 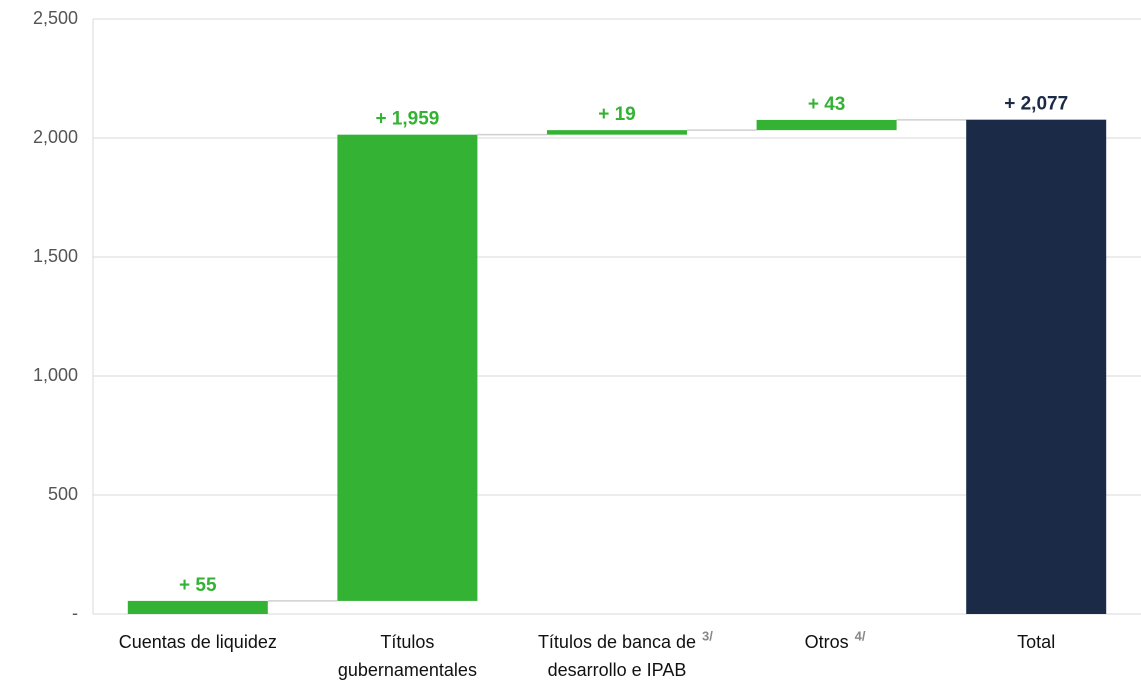 I want to click on footnote: 4/, so click(x=860, y=635).